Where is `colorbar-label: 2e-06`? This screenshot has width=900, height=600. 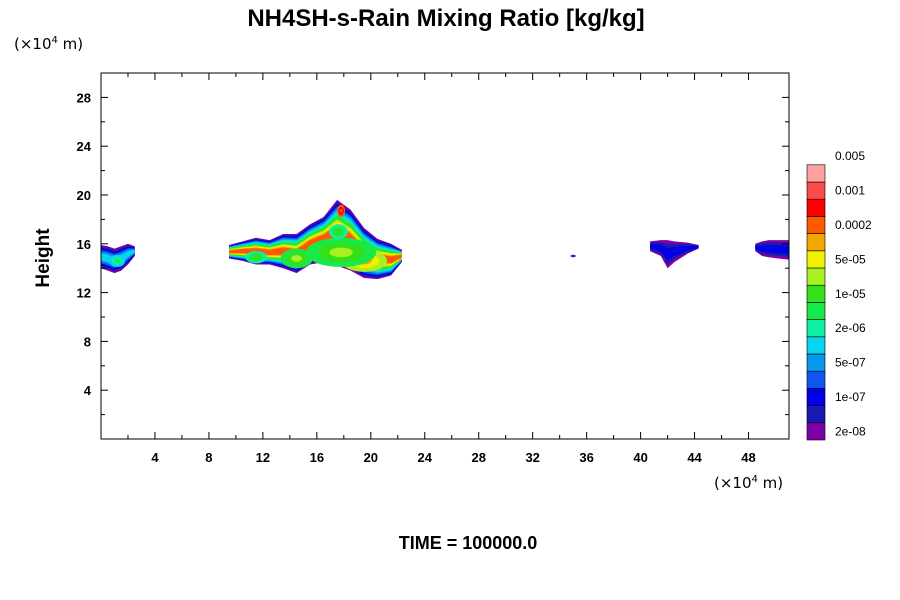
colorbar-label: 2e-06 is located at coordinates (850, 328).